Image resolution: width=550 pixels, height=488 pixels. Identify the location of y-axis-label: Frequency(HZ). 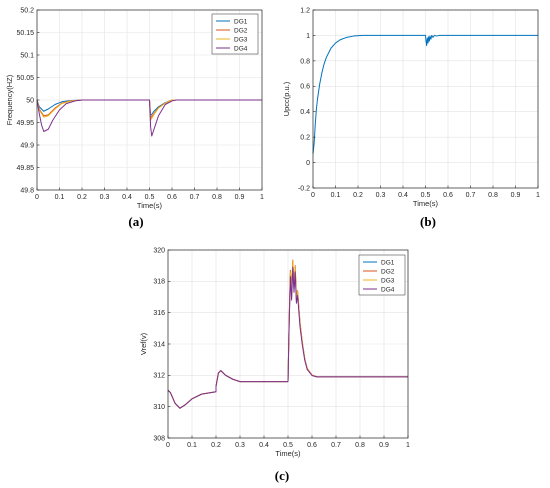
(9, 99).